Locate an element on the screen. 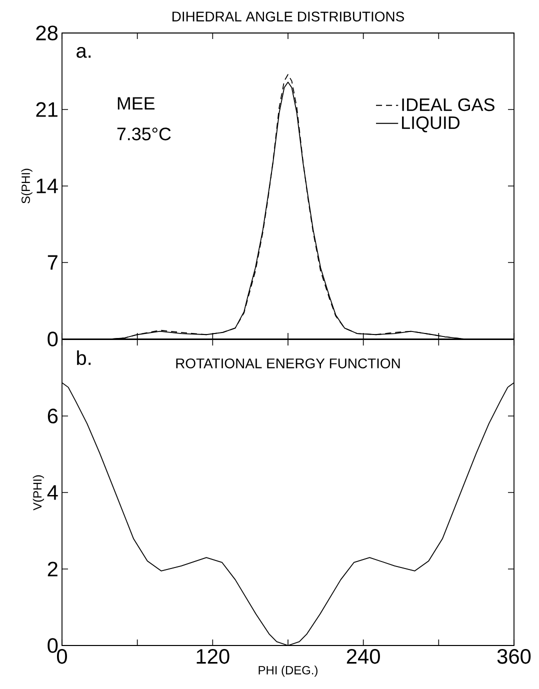  annotation: b. is located at coordinates (84, 358).